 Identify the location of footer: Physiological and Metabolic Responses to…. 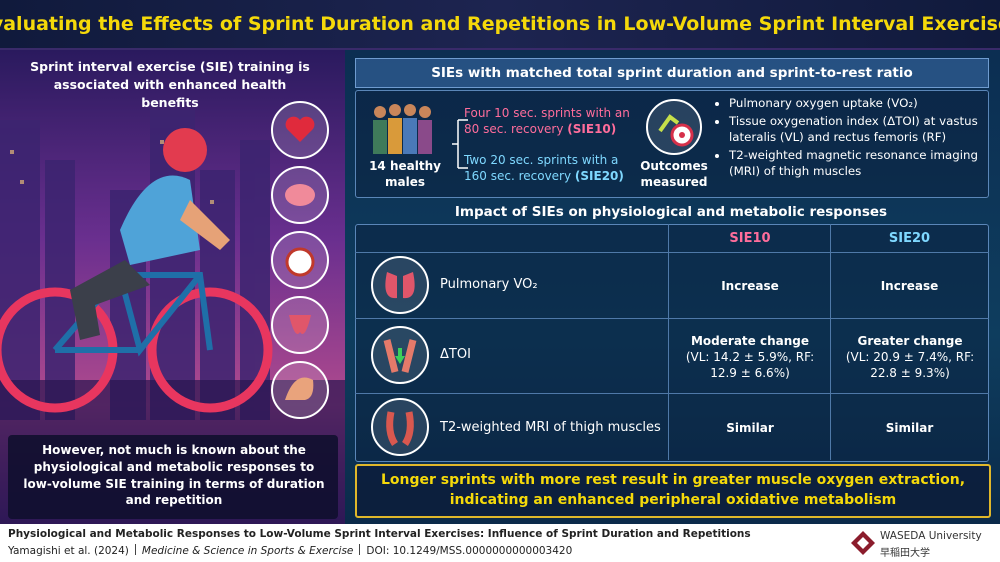
(500, 543).